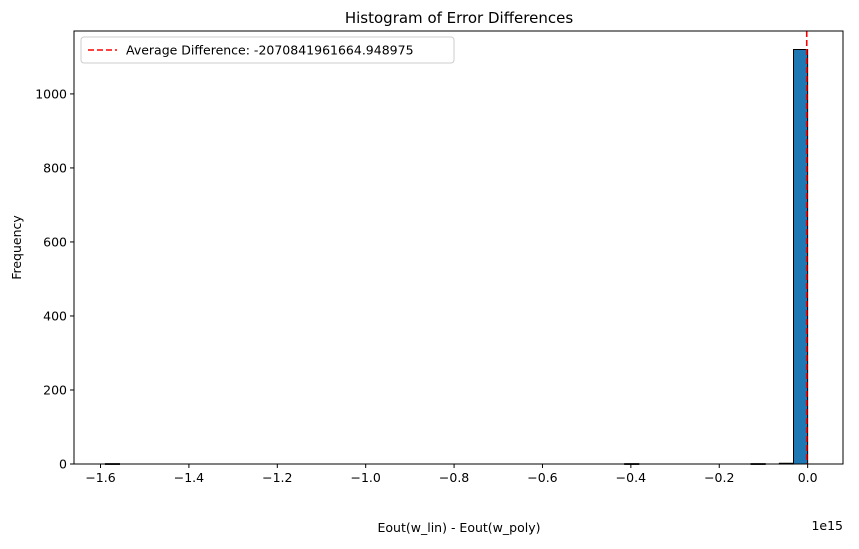 This screenshot has height=549, width=859. What do you see at coordinates (55, 167) in the screenshot?
I see `y-tick-label: 800` at bounding box center [55, 167].